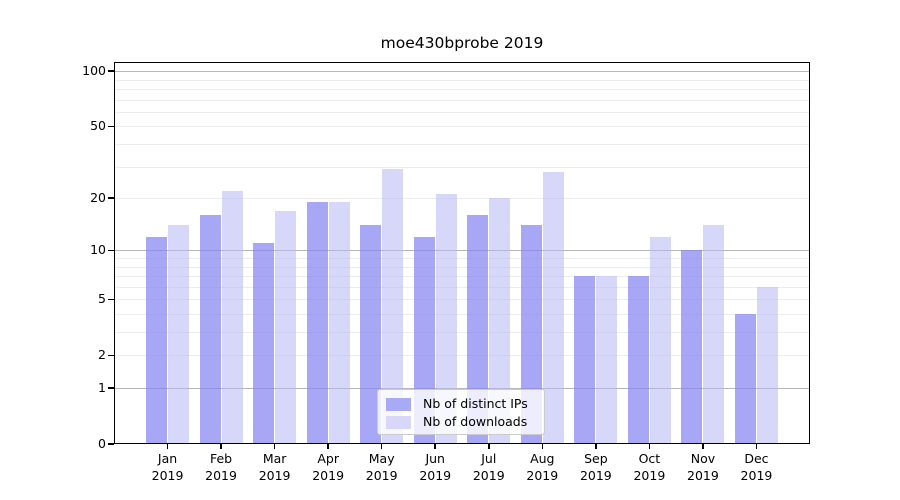 This screenshot has width=900, height=500. What do you see at coordinates (381, 467) in the screenshot?
I see `x-tick-label: May 2019` at bounding box center [381, 467].